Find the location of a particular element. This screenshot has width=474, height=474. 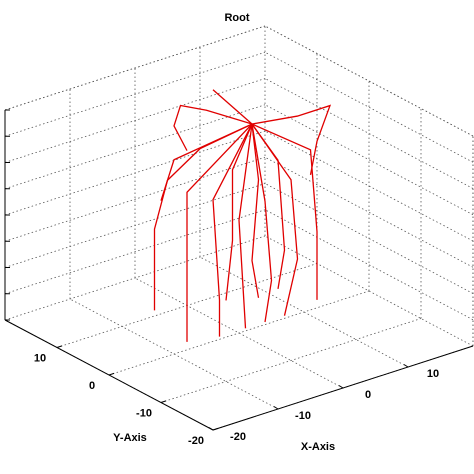

x-tick-label: -10 is located at coordinates (303, 416).